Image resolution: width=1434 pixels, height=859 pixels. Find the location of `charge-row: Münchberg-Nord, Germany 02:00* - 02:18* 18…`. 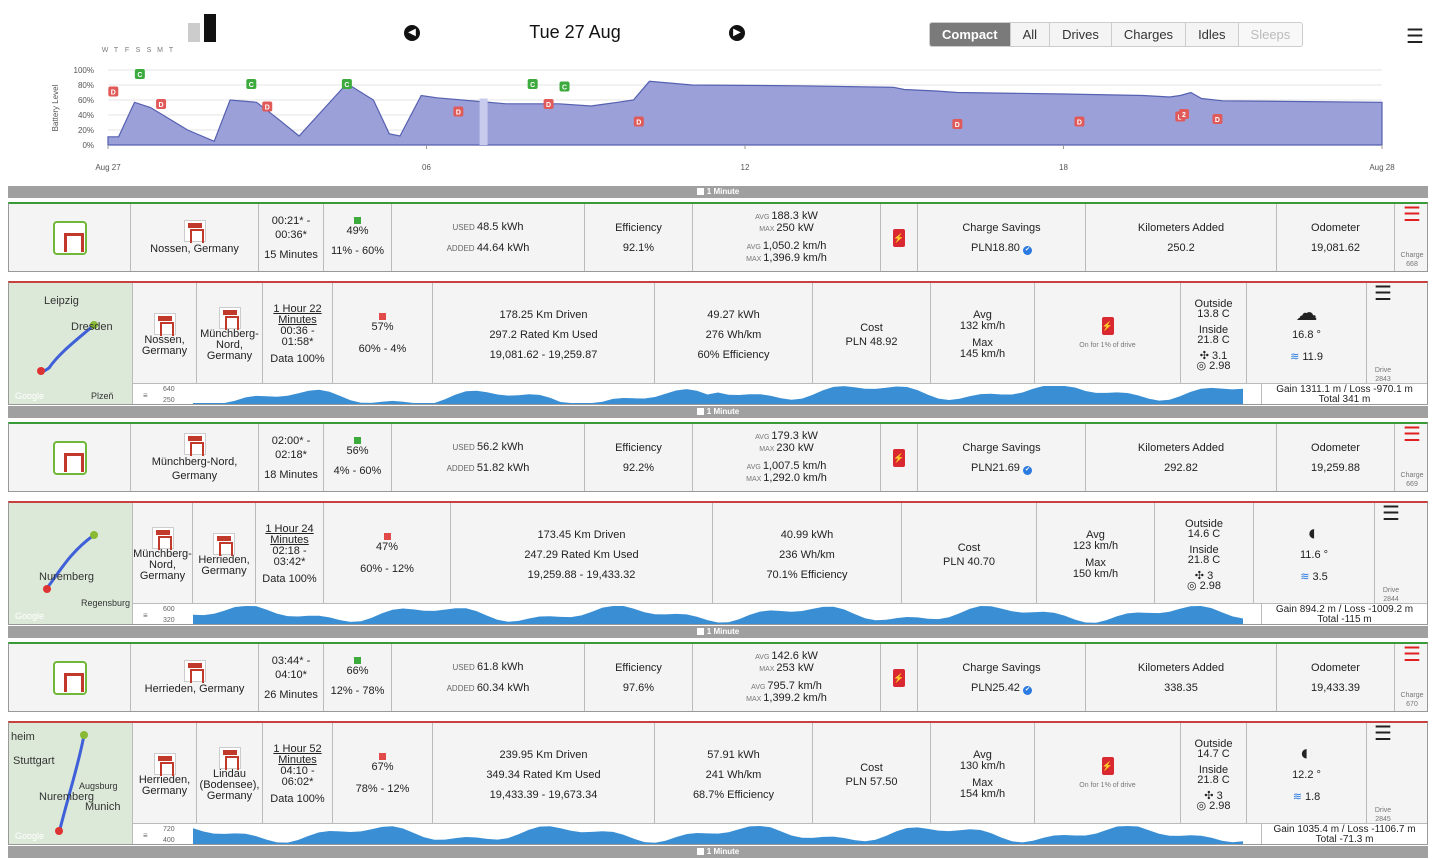

charge-row: Münchberg-Nord, Germany 02:00* - 02:18* 18… is located at coordinates (718, 457).